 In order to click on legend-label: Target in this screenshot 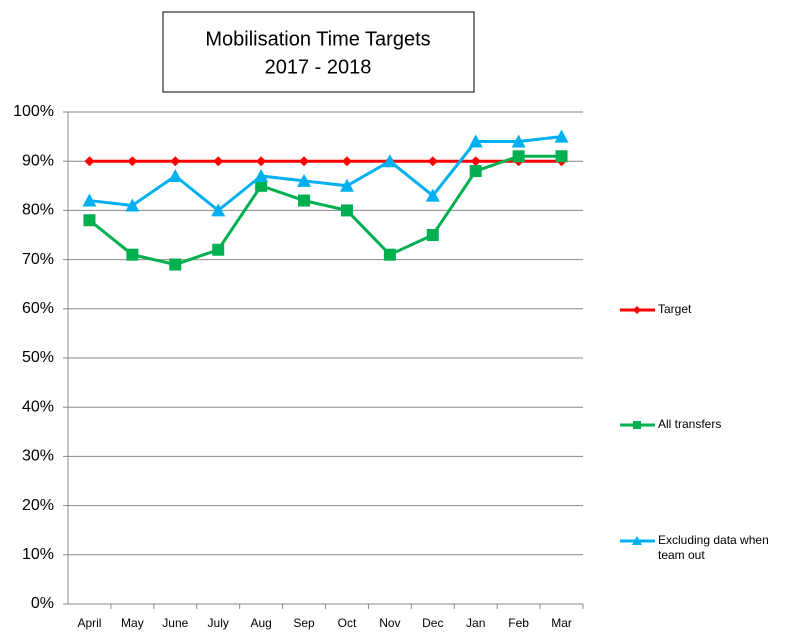, I will do `click(675, 309)`.